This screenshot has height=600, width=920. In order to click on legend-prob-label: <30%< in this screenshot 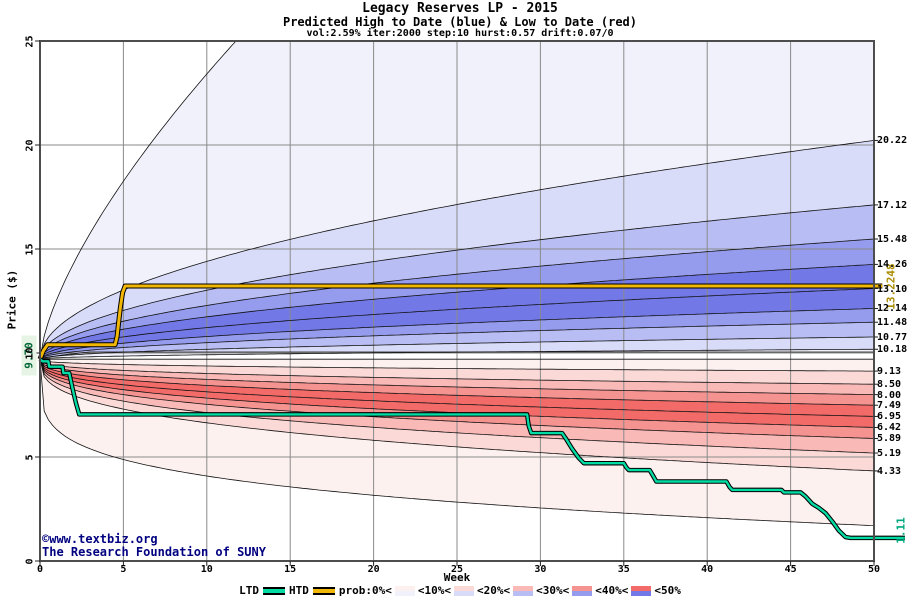, I will do `click(553, 590)`.